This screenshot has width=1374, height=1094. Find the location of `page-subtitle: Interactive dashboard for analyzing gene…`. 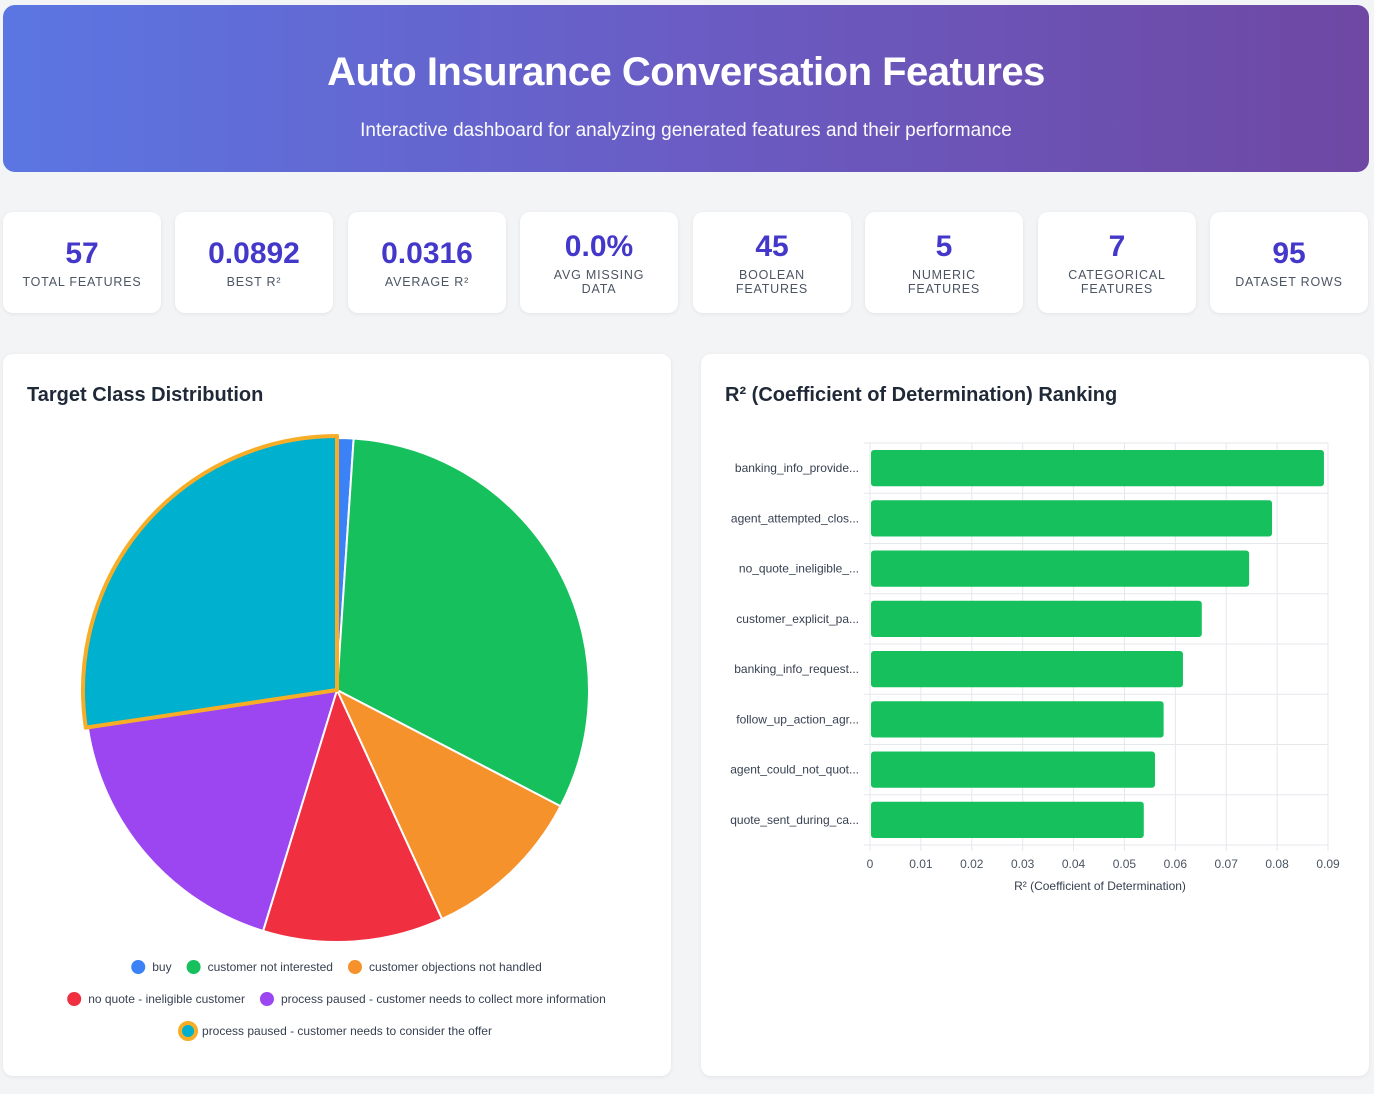

page-subtitle: Interactive dashboard for analyzing gene… is located at coordinates (686, 130).